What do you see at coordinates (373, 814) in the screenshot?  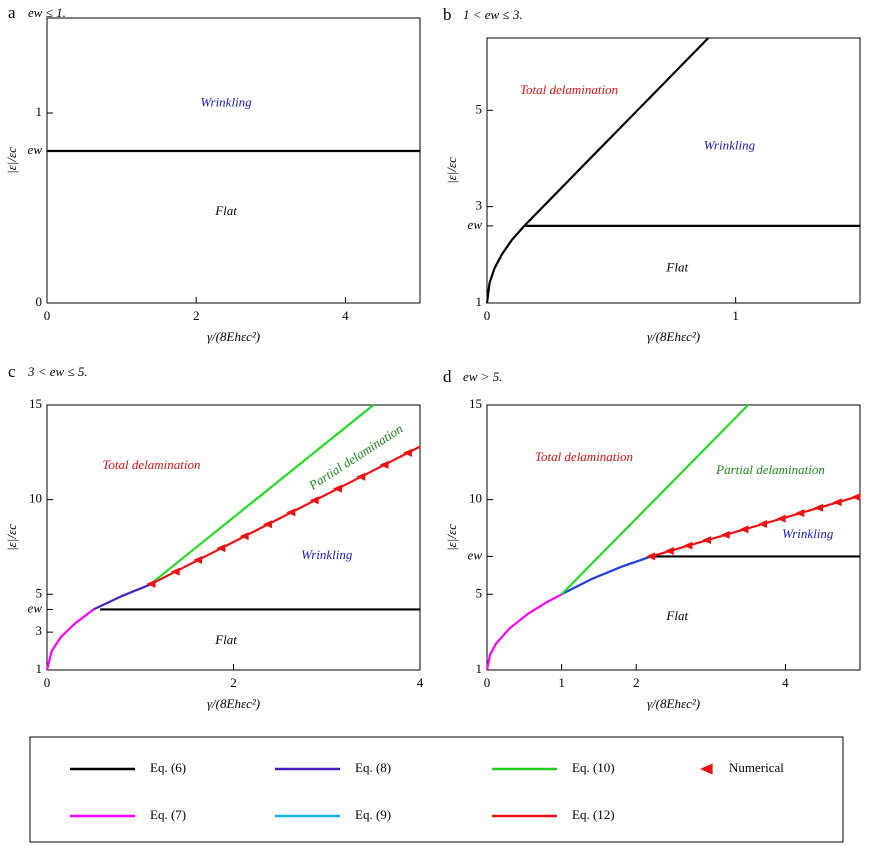 I see `legend-label: Eq. (9)` at bounding box center [373, 814].